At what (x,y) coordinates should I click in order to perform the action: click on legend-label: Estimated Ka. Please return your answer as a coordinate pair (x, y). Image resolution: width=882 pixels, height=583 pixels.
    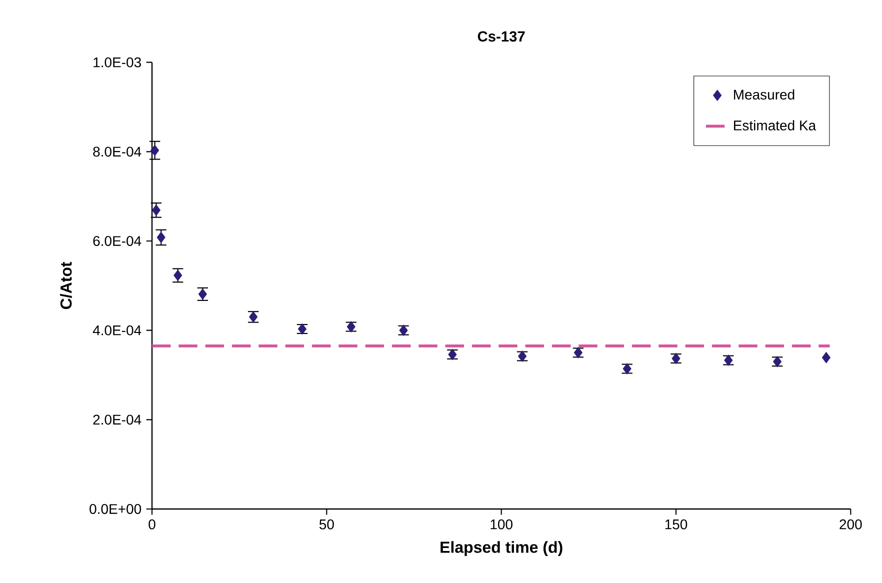
    Looking at the image, I should click on (775, 125).